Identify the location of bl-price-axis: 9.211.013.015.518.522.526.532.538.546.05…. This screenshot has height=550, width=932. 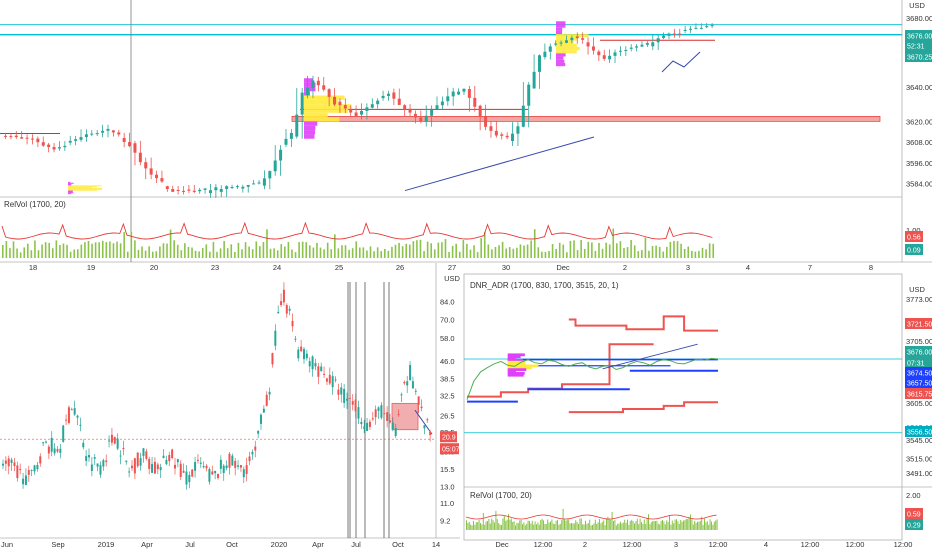
(447, 411).